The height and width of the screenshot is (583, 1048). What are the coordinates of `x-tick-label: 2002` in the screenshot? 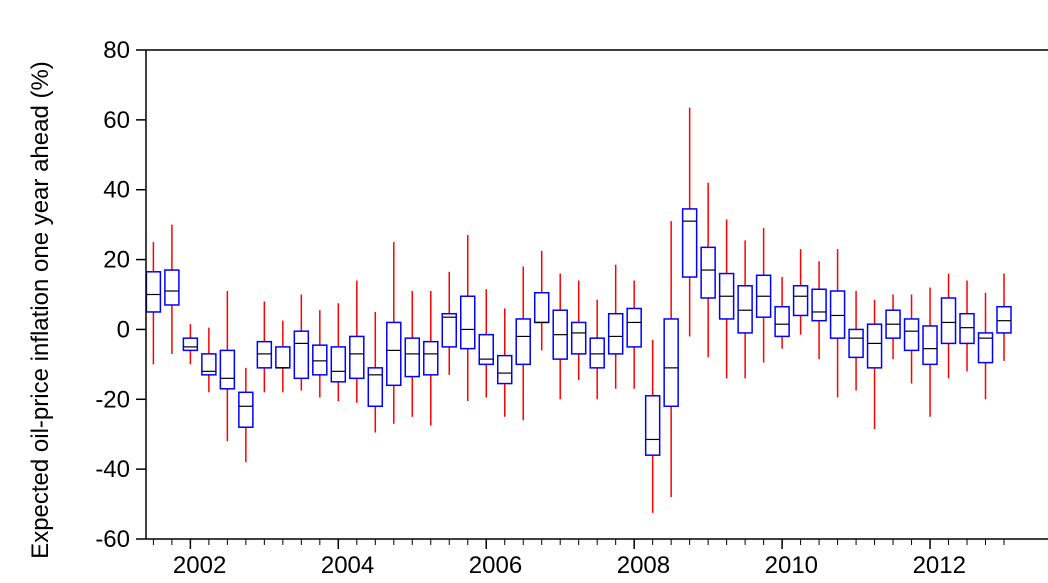 It's located at (199, 565).